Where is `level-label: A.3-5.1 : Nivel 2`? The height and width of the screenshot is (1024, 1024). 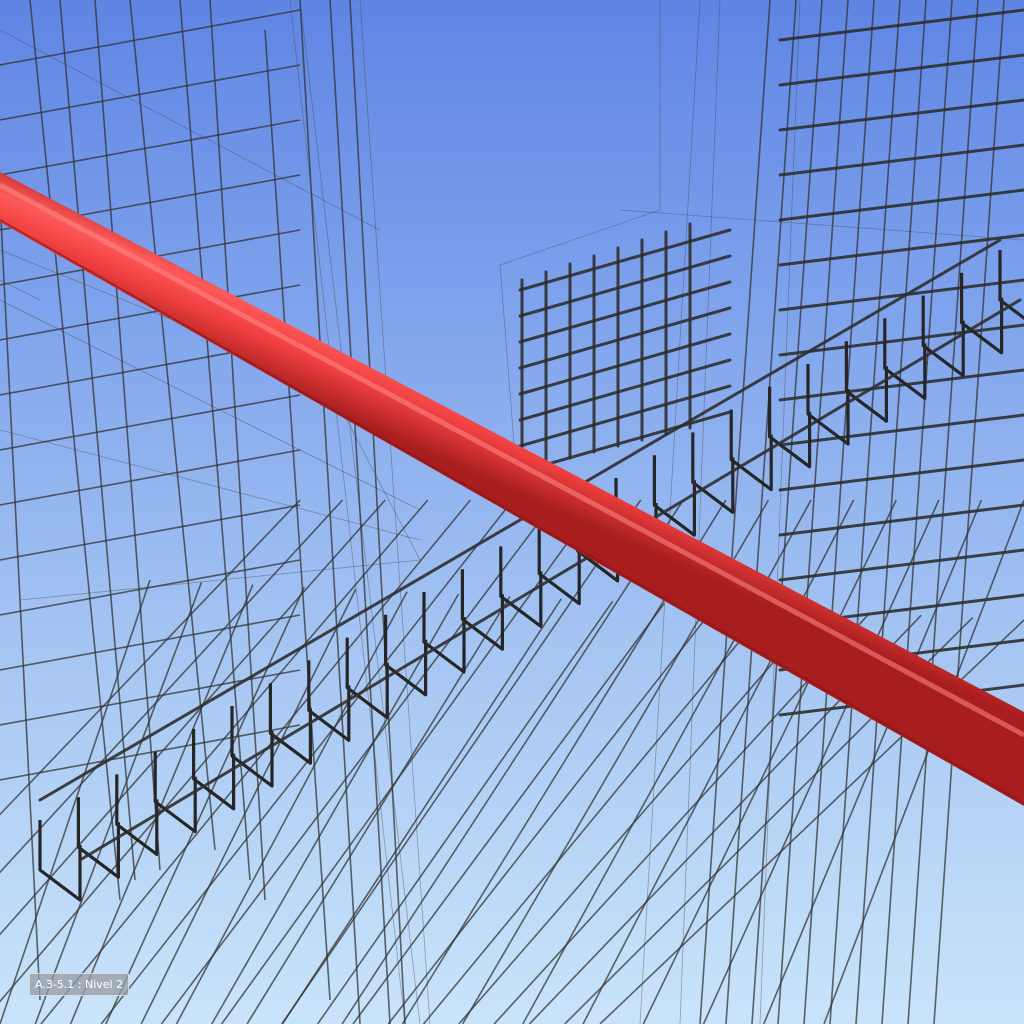
level-label: A.3-5.1 : Nivel 2 is located at coordinates (79, 984).